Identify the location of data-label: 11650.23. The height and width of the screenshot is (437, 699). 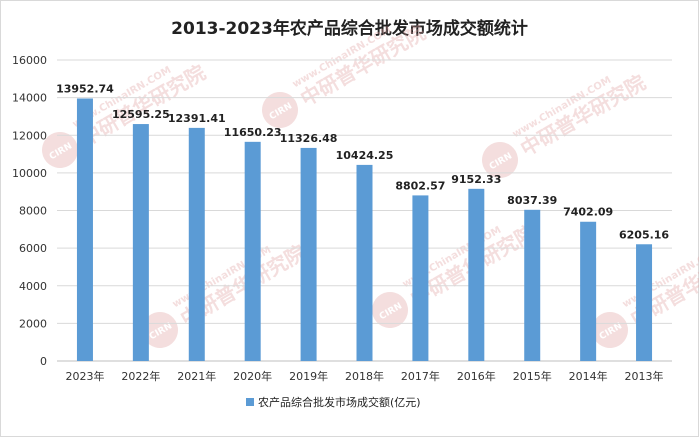
(253, 132).